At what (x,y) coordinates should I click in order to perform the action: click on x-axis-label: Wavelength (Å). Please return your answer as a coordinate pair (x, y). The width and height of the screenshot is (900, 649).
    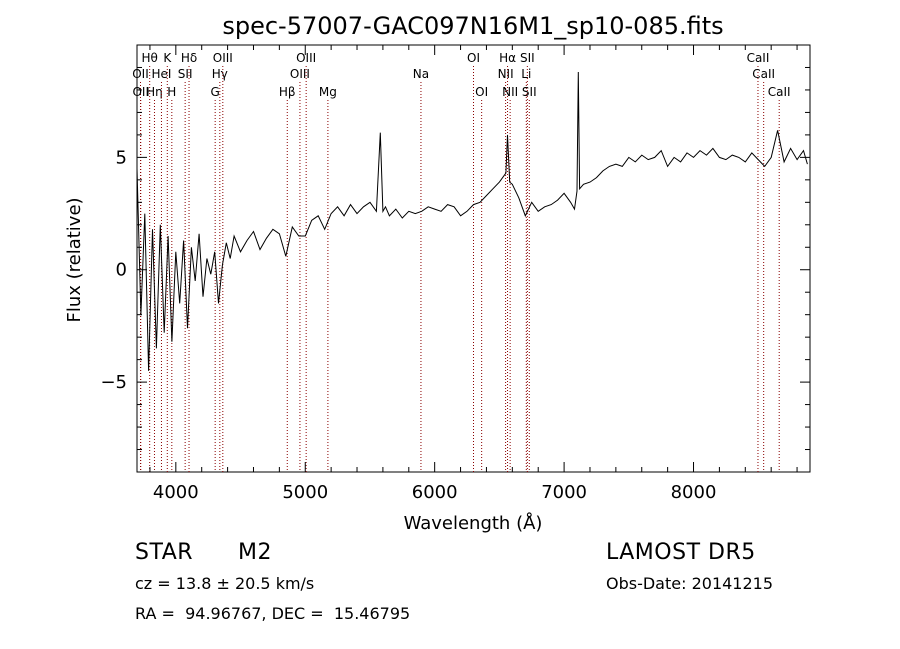
    Looking at the image, I should click on (473, 523).